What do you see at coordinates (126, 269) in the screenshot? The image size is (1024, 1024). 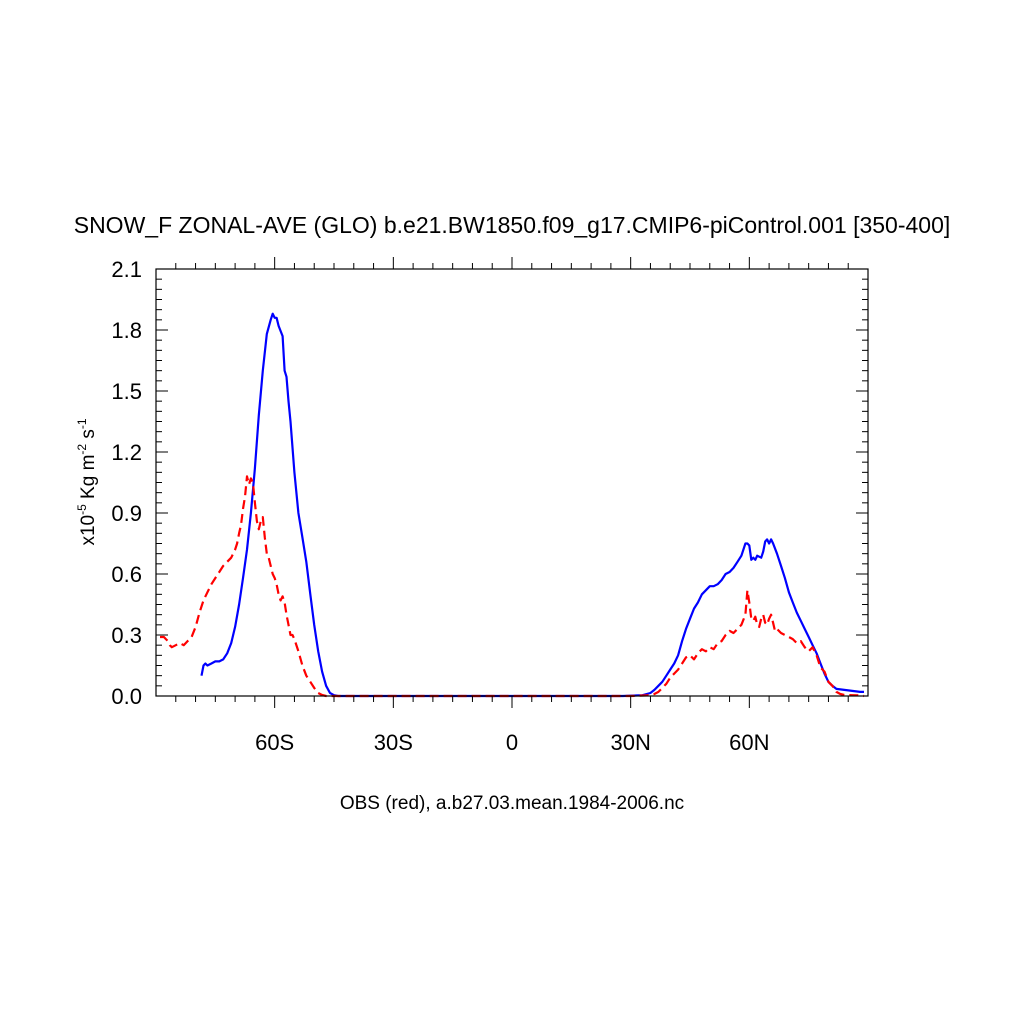 I see `y-tick-label: 2.1` at bounding box center [126, 269].